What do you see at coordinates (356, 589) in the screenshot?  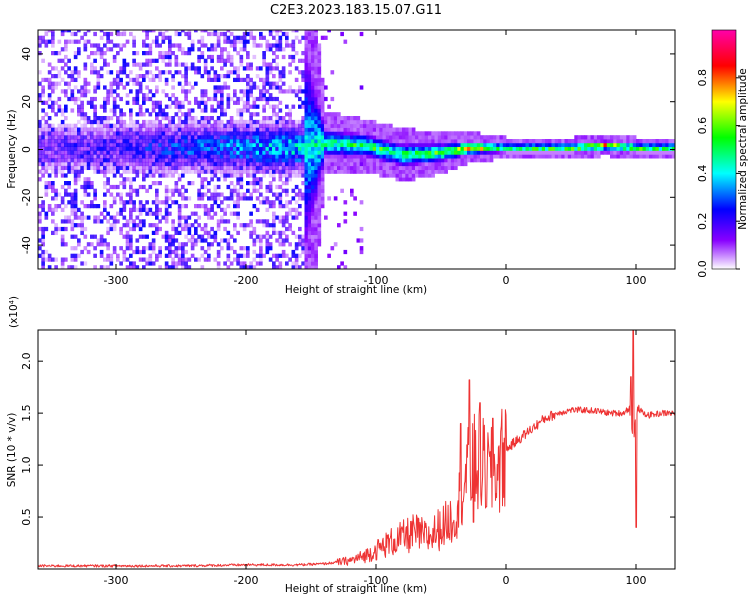 I see `snr-x-axis-label: Height of straight line (km)` at bounding box center [356, 589].